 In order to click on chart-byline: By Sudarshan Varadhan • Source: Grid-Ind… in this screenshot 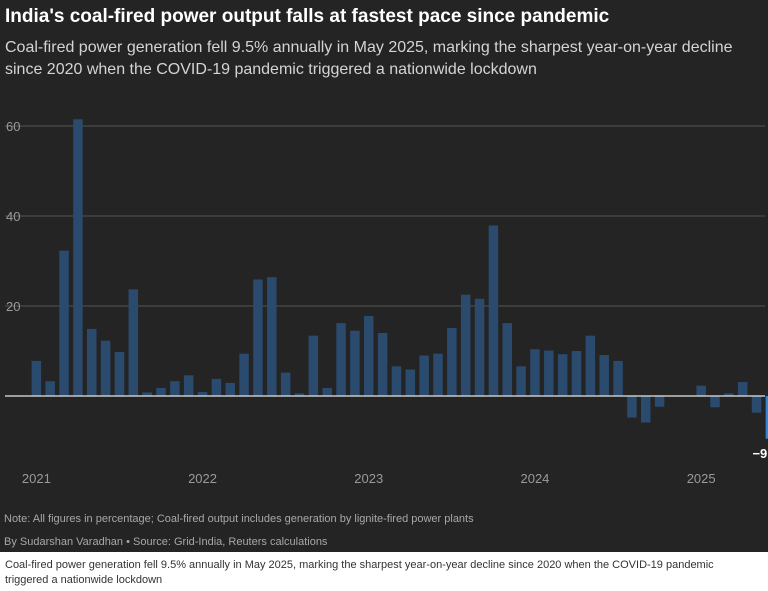, I will do `click(166, 542)`.